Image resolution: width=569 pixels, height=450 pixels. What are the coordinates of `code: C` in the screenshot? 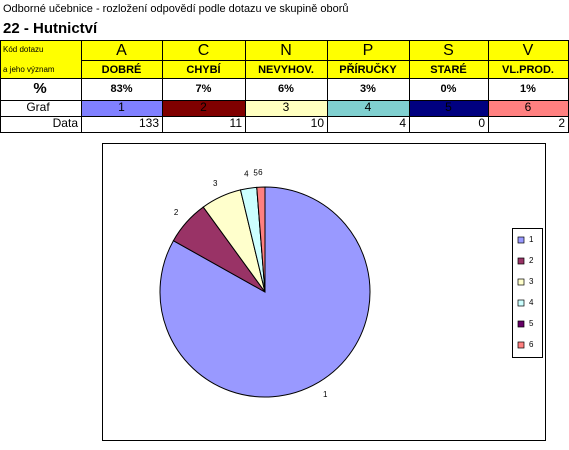 It's located at (204, 50).